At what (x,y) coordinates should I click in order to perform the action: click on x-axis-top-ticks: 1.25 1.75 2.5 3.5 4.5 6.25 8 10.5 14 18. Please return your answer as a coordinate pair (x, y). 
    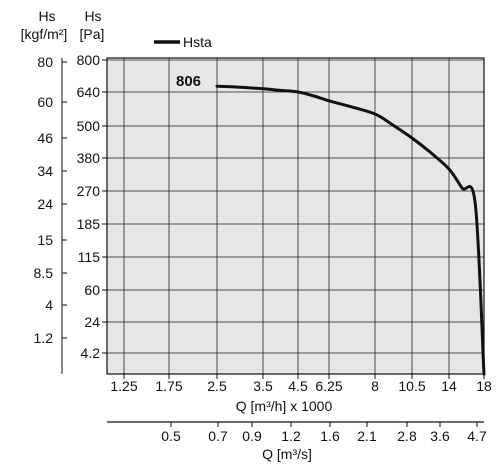
    Looking at the image, I should click on (301, 384).